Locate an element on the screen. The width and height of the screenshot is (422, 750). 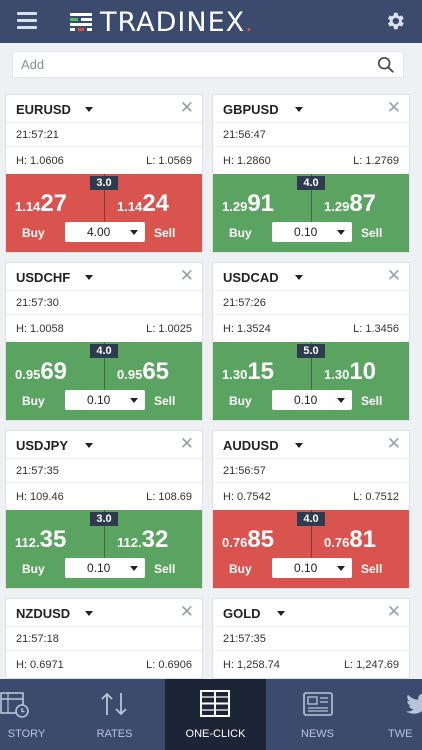
sell-price: 0.9569 is located at coordinates (41, 372).